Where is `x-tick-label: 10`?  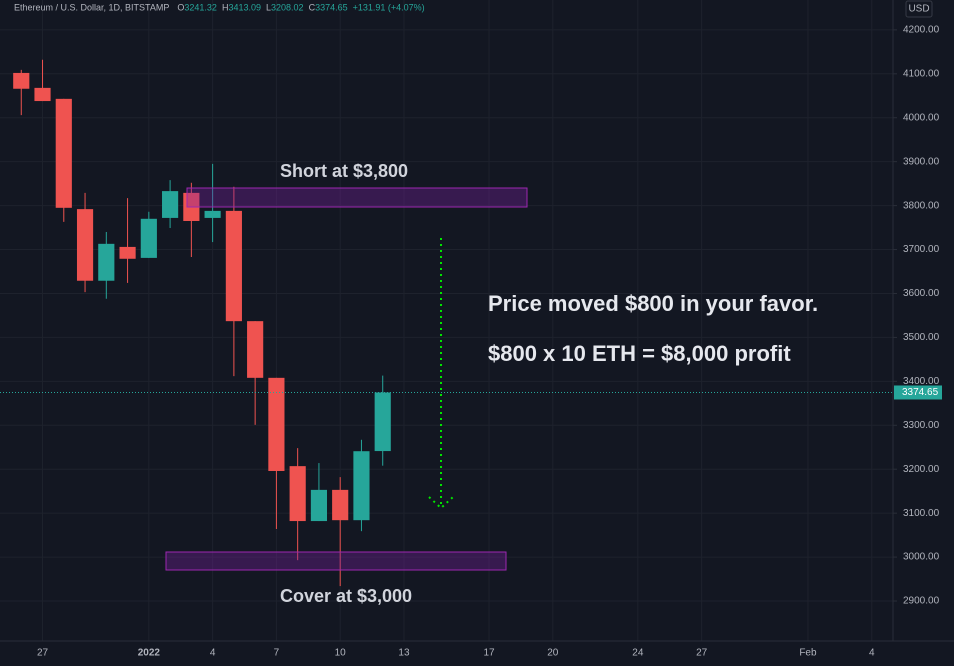 x-tick-label: 10 is located at coordinates (341, 653).